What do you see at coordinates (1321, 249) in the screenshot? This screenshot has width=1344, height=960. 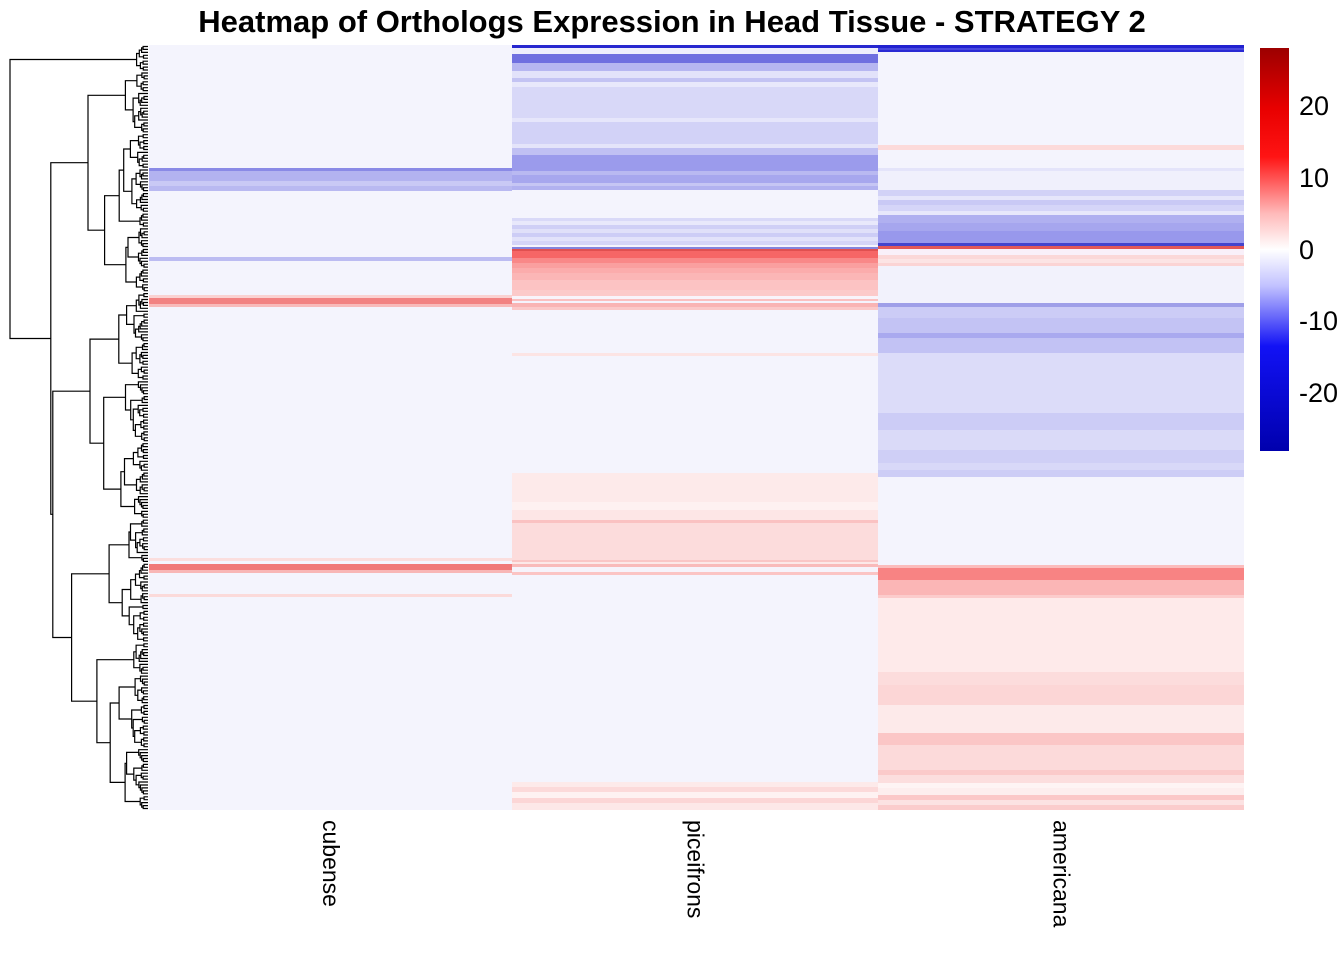 I see `colorbar-ticks: 20 10 0 -10 -20` at bounding box center [1321, 249].